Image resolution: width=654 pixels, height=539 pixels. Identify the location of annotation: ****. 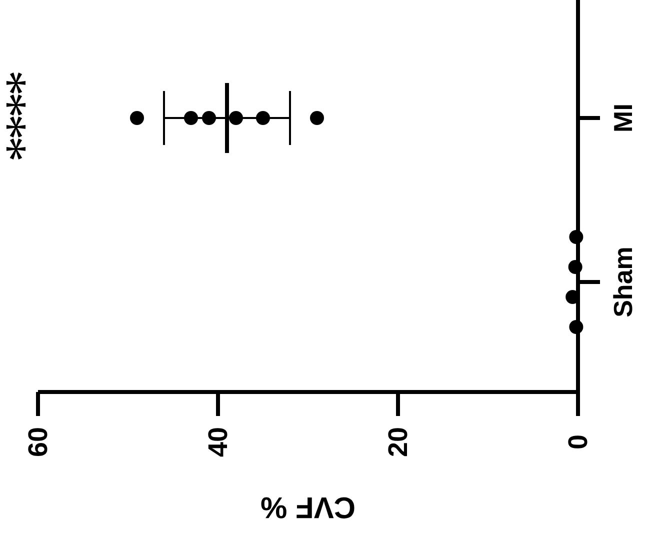
(26, 117).